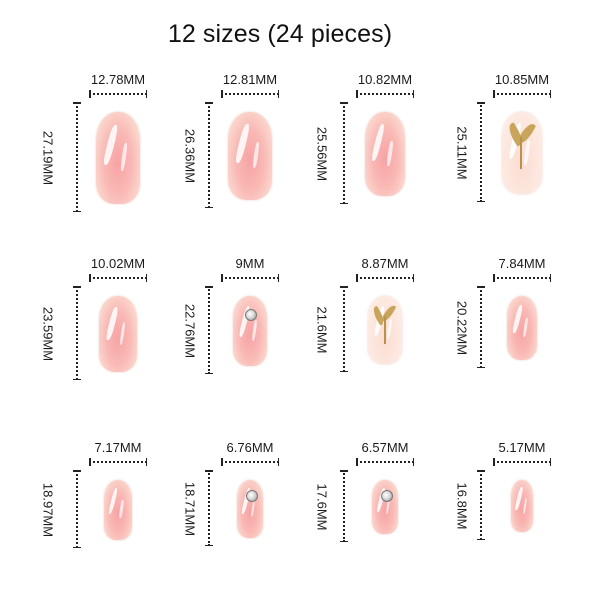 This screenshot has height=600, width=600. Describe the element at coordinates (190, 331) in the screenshot. I see `nail-height-label: 22.76MM` at that location.